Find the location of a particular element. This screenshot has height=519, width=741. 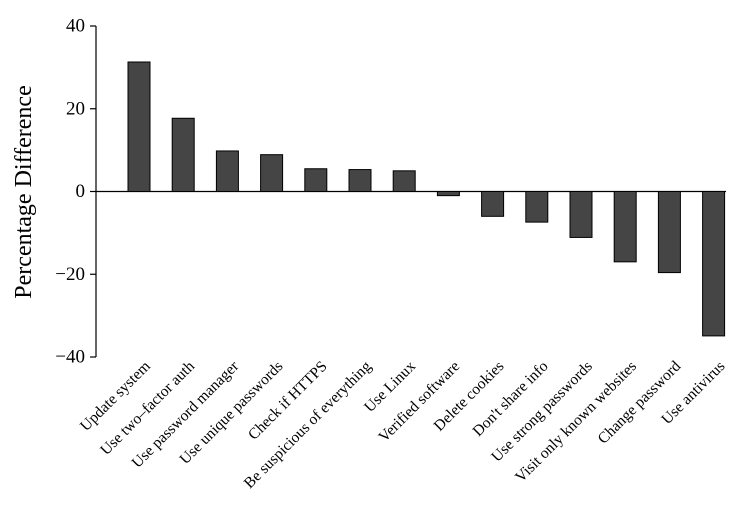

x-category-label: Don't share info is located at coordinates (510, 399).